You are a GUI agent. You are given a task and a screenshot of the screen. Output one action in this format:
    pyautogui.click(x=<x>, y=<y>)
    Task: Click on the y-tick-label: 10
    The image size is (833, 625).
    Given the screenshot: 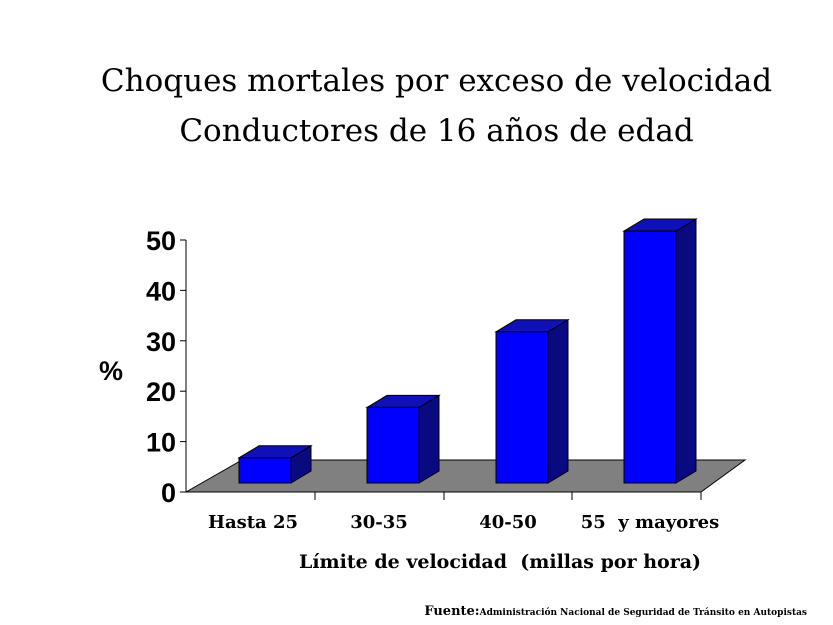 What is the action you would take?
    pyautogui.click(x=161, y=443)
    